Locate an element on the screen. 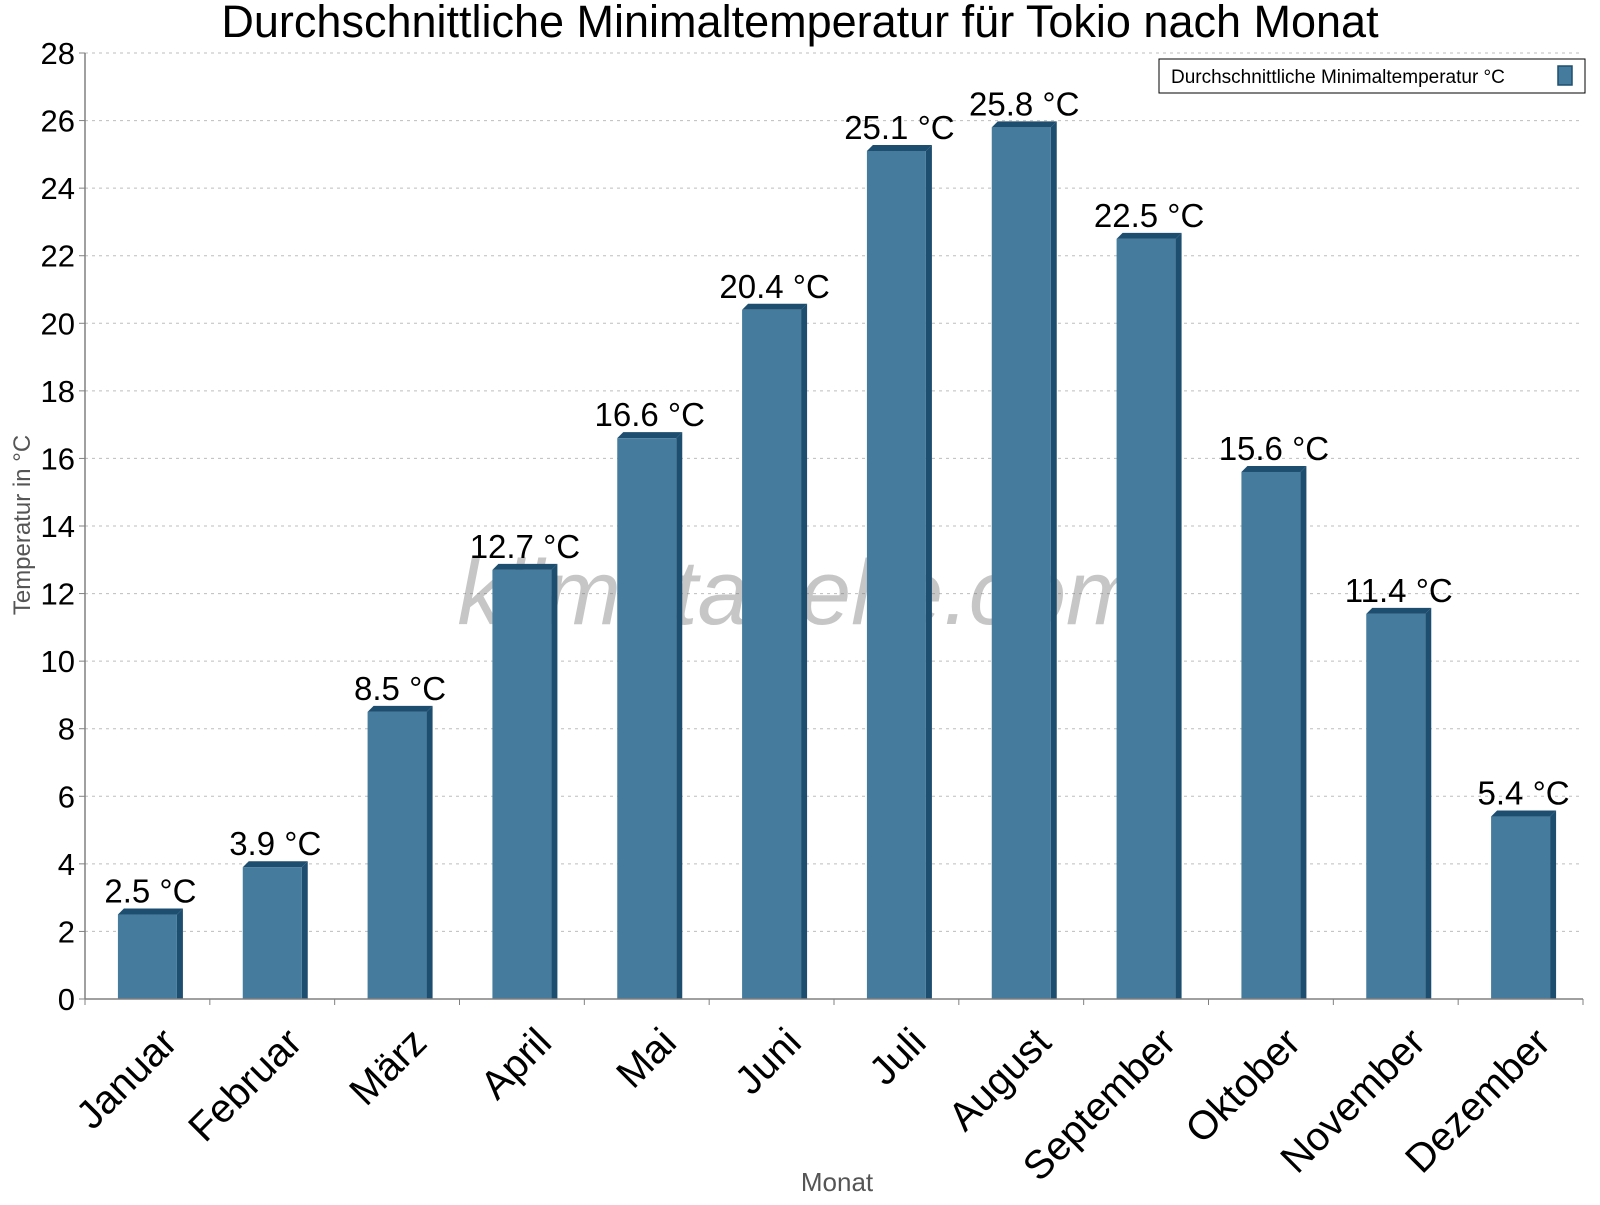  x-tick-label: Mai is located at coordinates (646, 1058).